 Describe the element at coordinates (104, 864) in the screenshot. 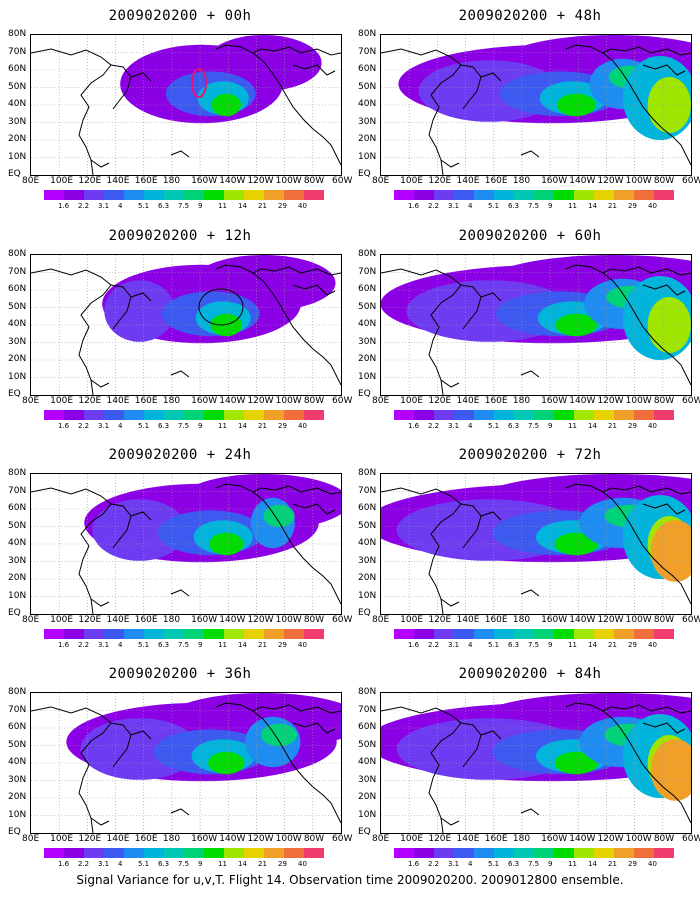

I see `colorbar-tick-label: 3.1` at that location.